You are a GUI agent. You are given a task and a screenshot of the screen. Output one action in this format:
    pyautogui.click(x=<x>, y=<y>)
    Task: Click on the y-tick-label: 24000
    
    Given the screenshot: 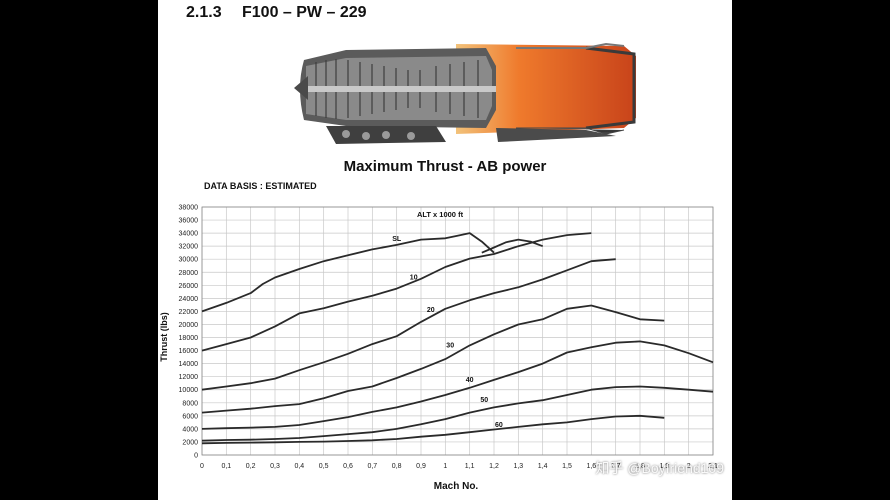 What is the action you would take?
    pyautogui.click(x=189, y=299)
    